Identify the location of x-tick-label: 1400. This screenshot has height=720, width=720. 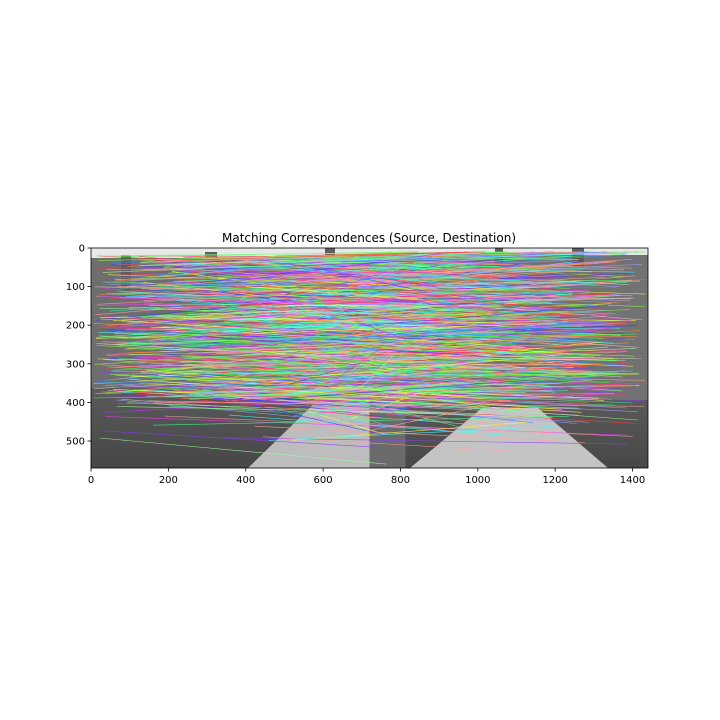
(632, 480).